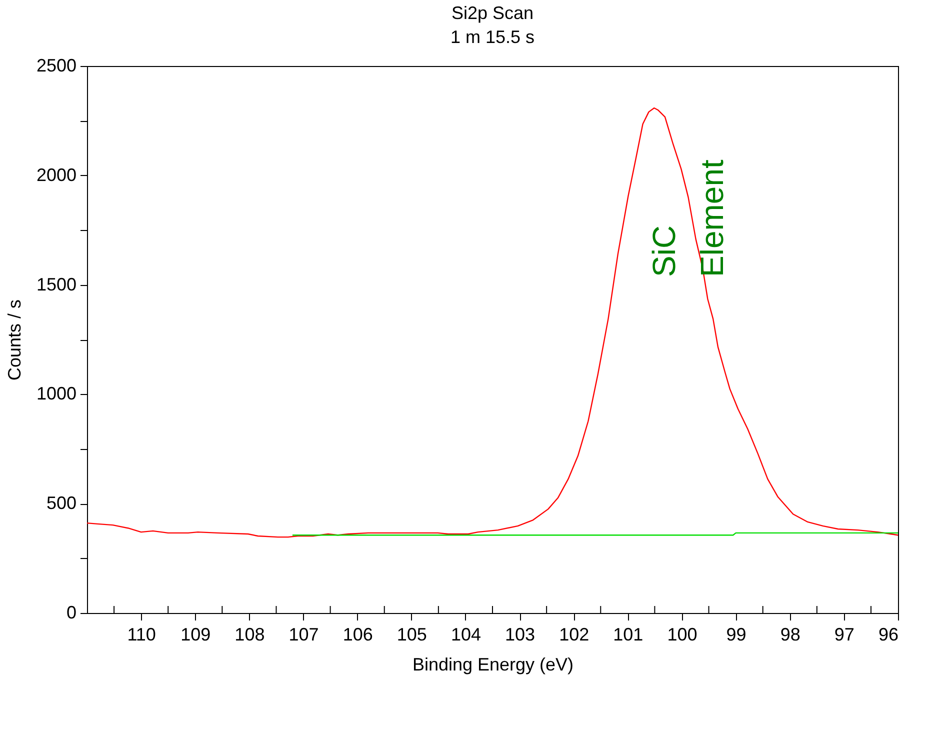 The image size is (952, 735). I want to click on y-tick-label: 2500, so click(56, 66).